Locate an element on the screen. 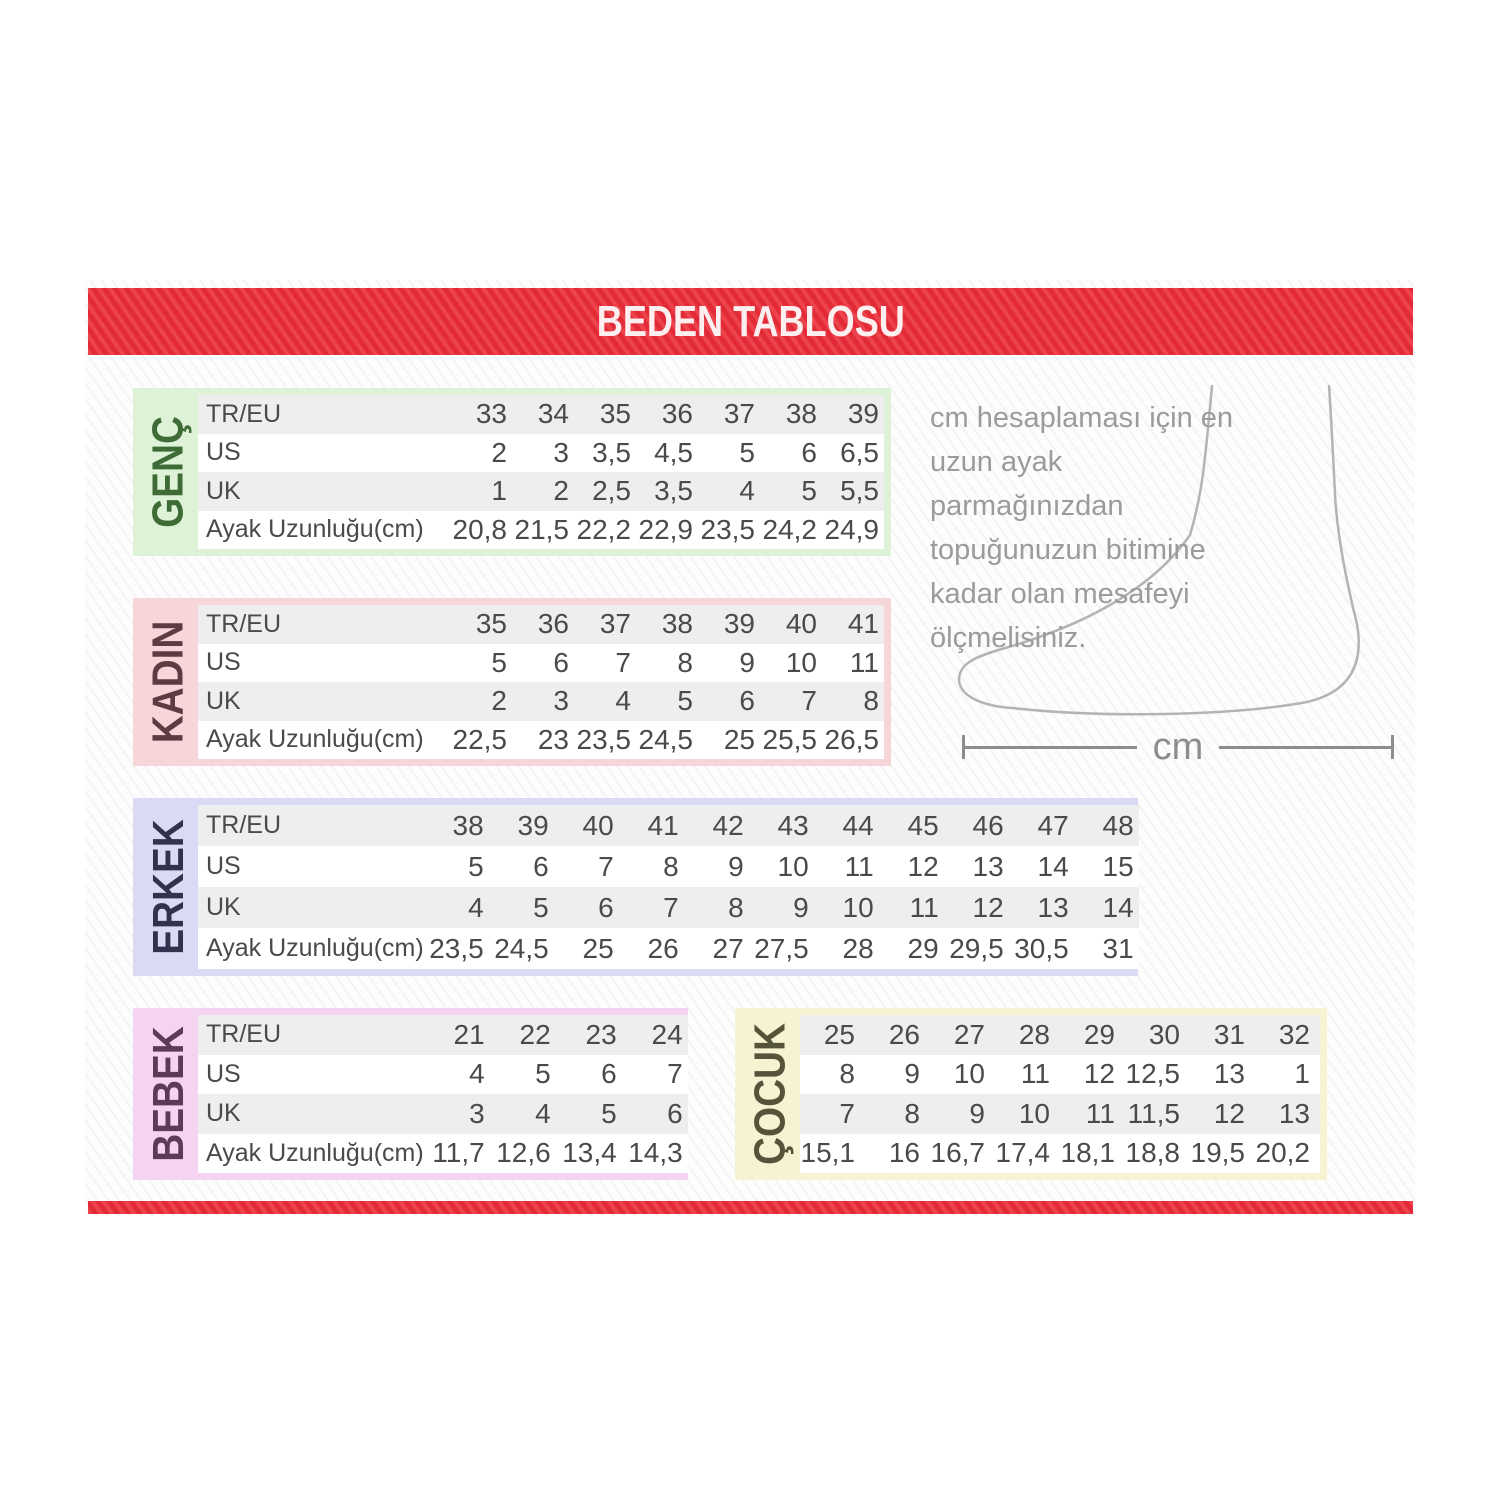 Image resolution: width=1500 pixels, height=1500 pixels. size-cell: 12,6 is located at coordinates (523, 1153).